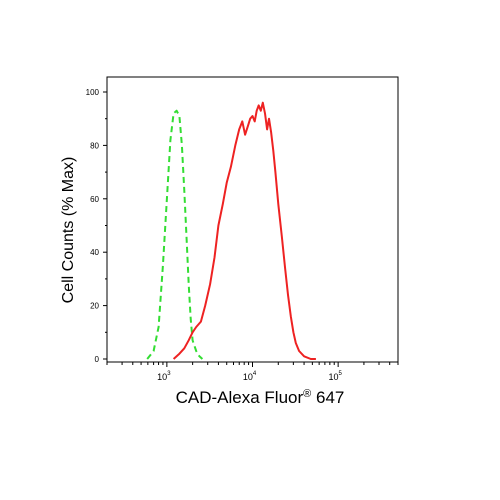  Describe the element at coordinates (239, 397) in the screenshot. I see `x-axis-label-main: CAD-Alexa Fluor` at that location.